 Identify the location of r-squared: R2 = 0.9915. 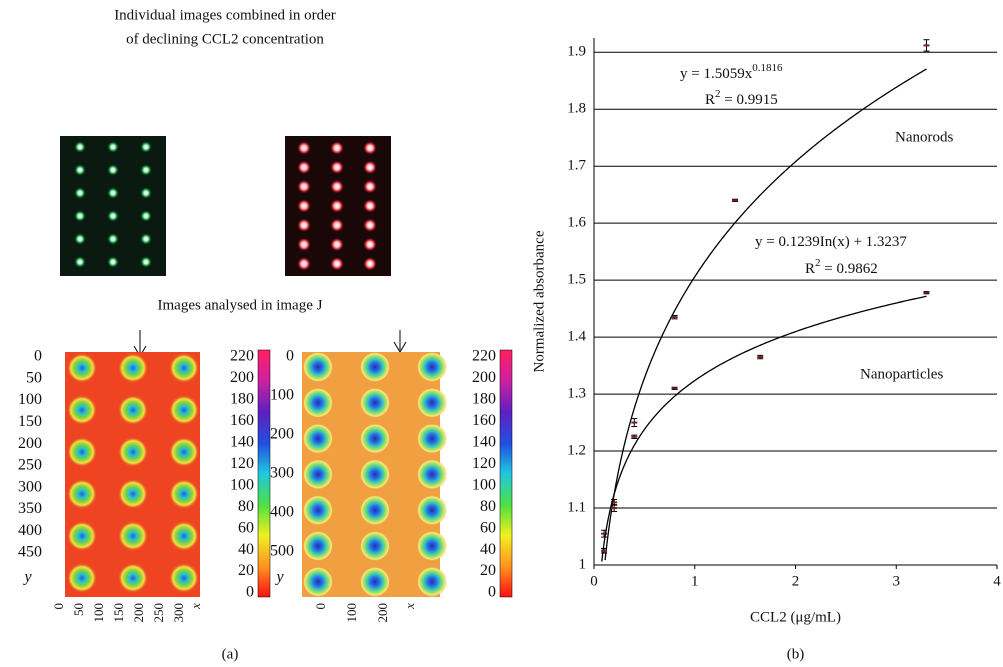
(741, 98).